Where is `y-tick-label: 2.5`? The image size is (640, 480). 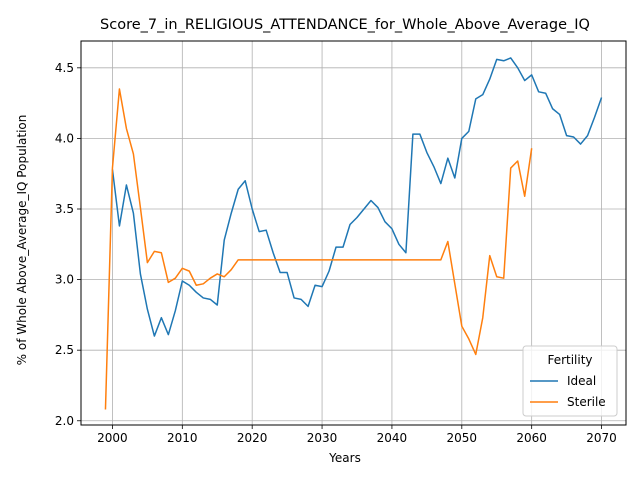 y-tick-label: 2.5 is located at coordinates (64, 350).